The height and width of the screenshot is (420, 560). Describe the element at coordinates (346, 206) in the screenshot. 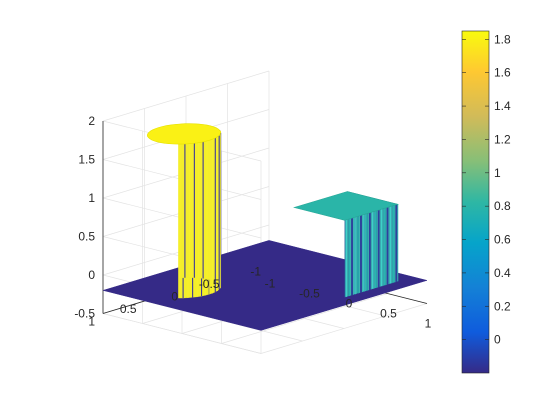

I see `box-top` at that location.